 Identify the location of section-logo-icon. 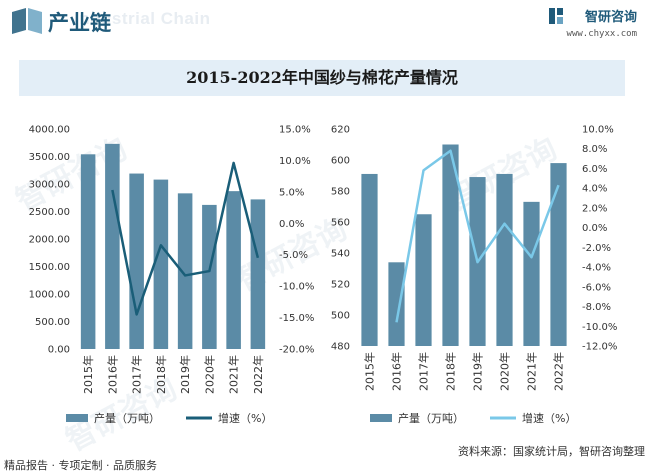
(27, 21).